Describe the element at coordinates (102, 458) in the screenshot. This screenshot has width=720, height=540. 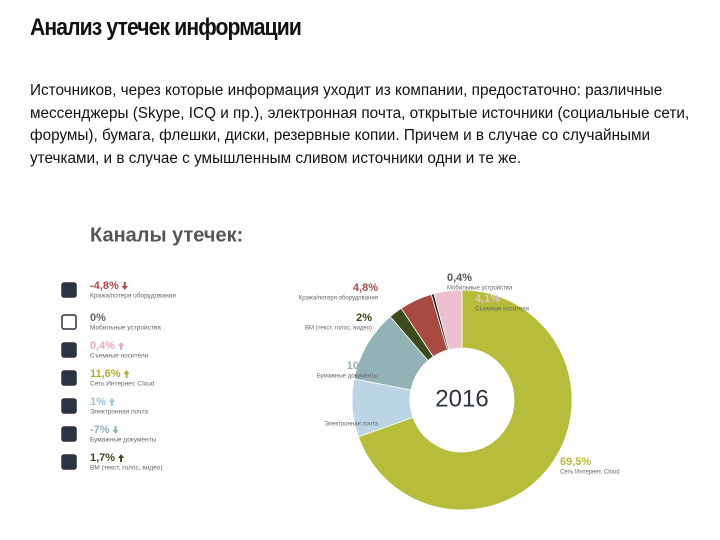
I see `change-value: 1,7%` at that location.